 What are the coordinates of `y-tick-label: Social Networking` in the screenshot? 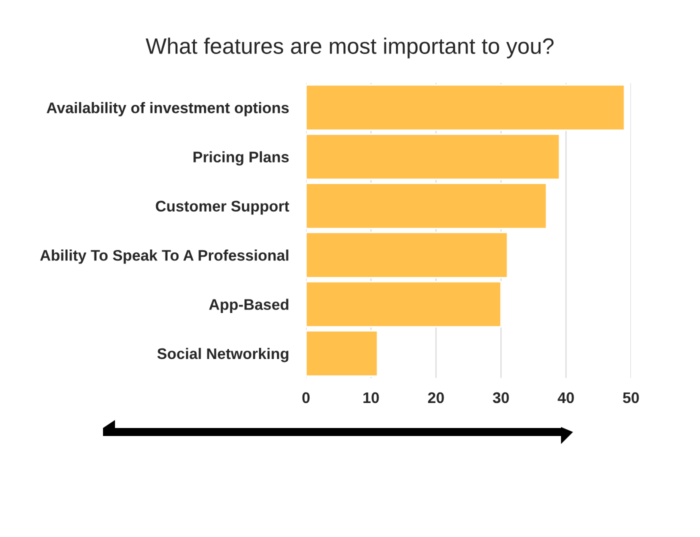 It's located at (222, 355).